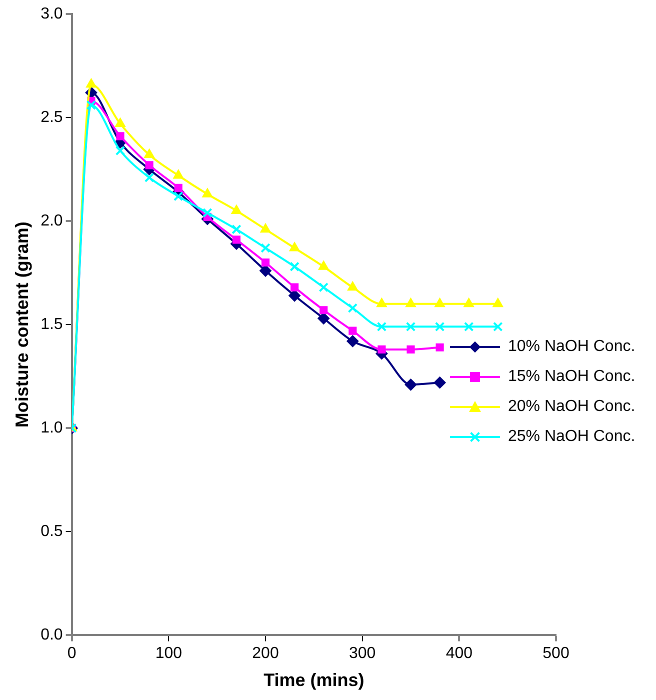  Describe the element at coordinates (556, 653) in the screenshot. I see `x-tick-label: 500` at that location.